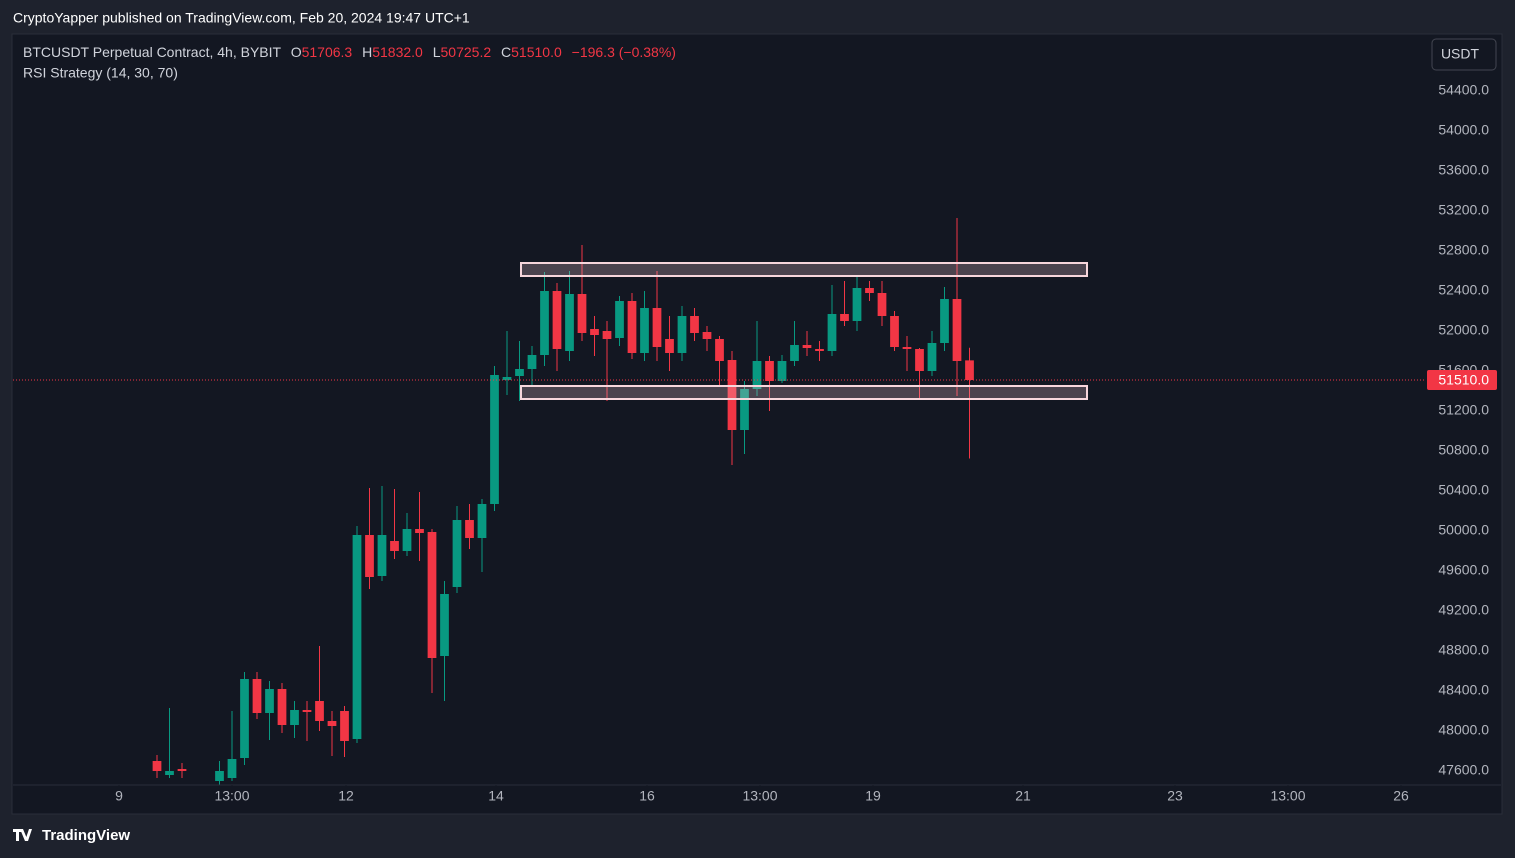 The height and width of the screenshot is (858, 1515). I want to click on x-tick-label: 26, so click(1401, 796).